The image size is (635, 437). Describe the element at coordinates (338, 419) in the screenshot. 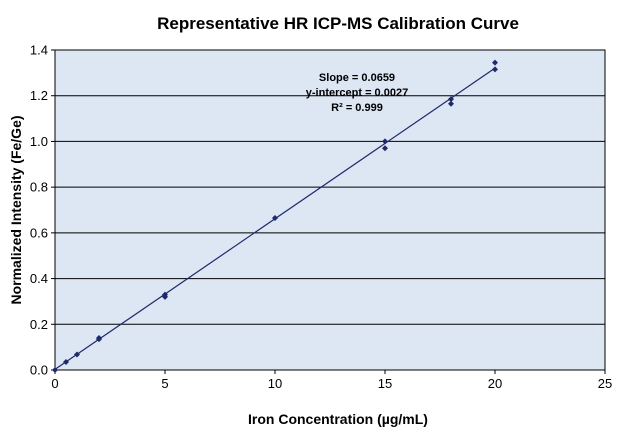

I see `x-axis-label: Iron Concentration (µg/mL)` at that location.